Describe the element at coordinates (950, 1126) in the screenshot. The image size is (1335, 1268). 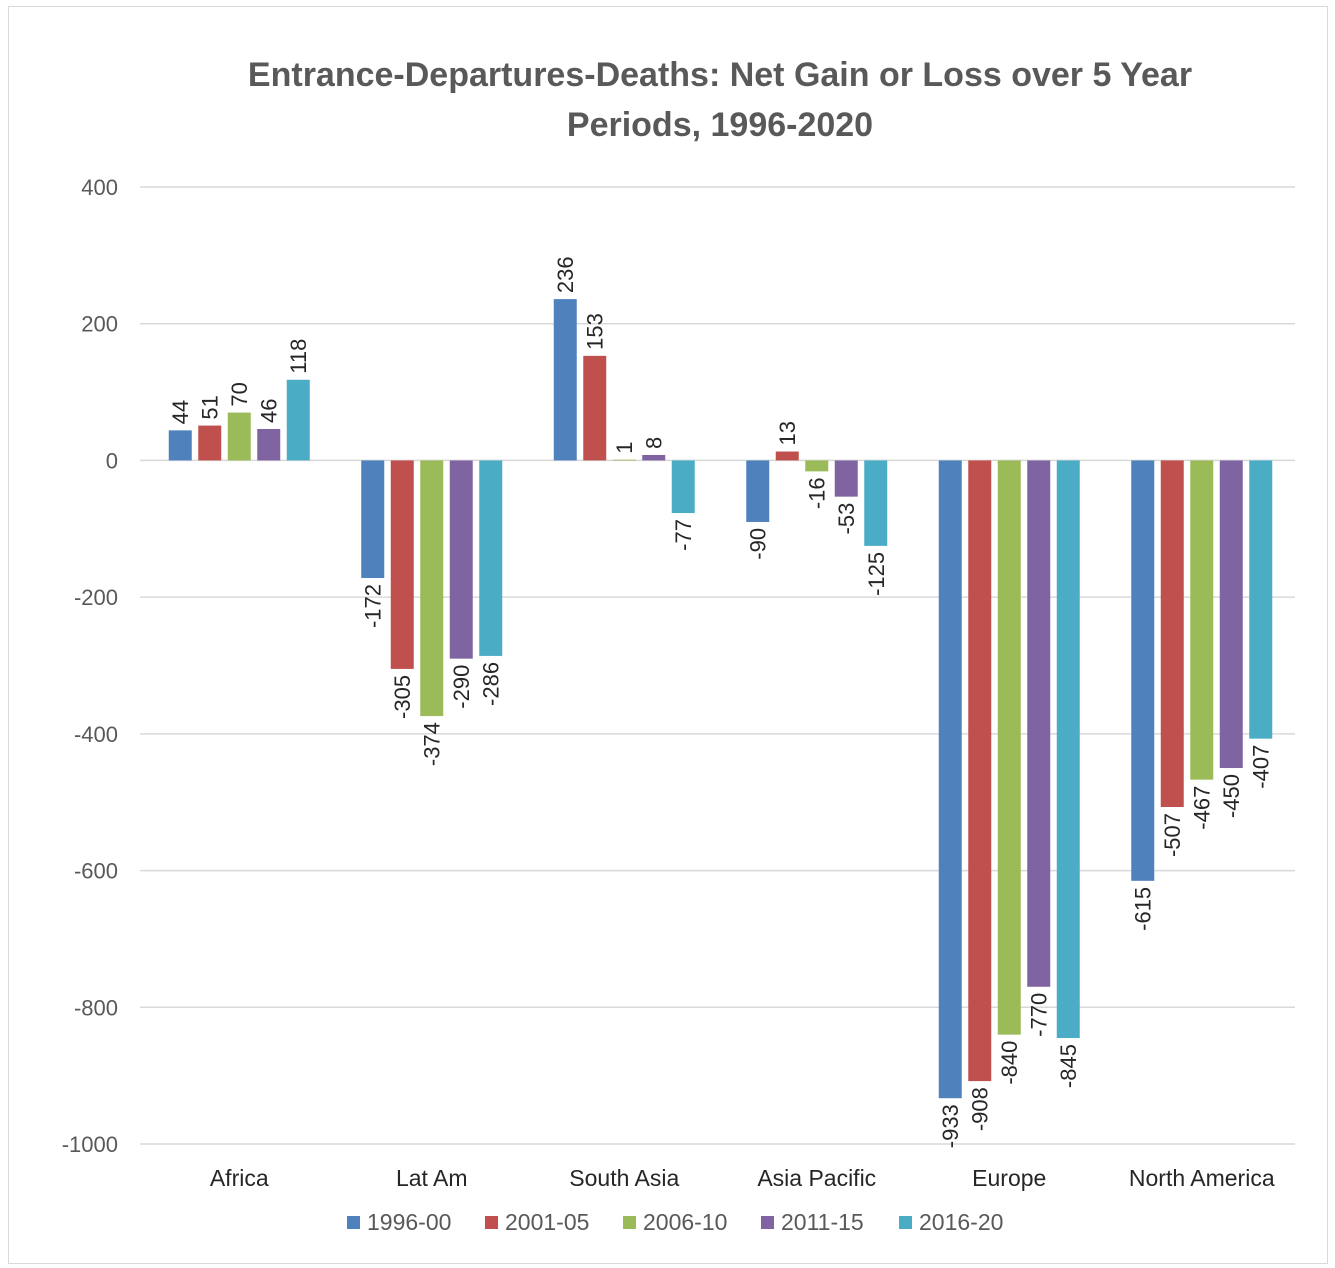
I see `data-label: -933` at that location.